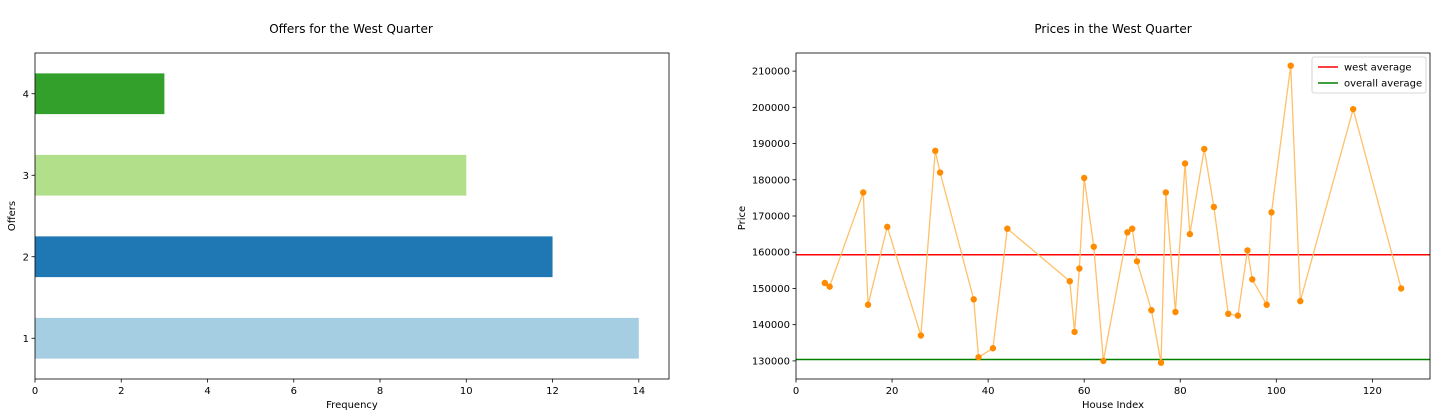 This screenshot has height=417, width=1436. What do you see at coordinates (1378, 68) in the screenshot?
I see `legend-label: west average` at bounding box center [1378, 68].